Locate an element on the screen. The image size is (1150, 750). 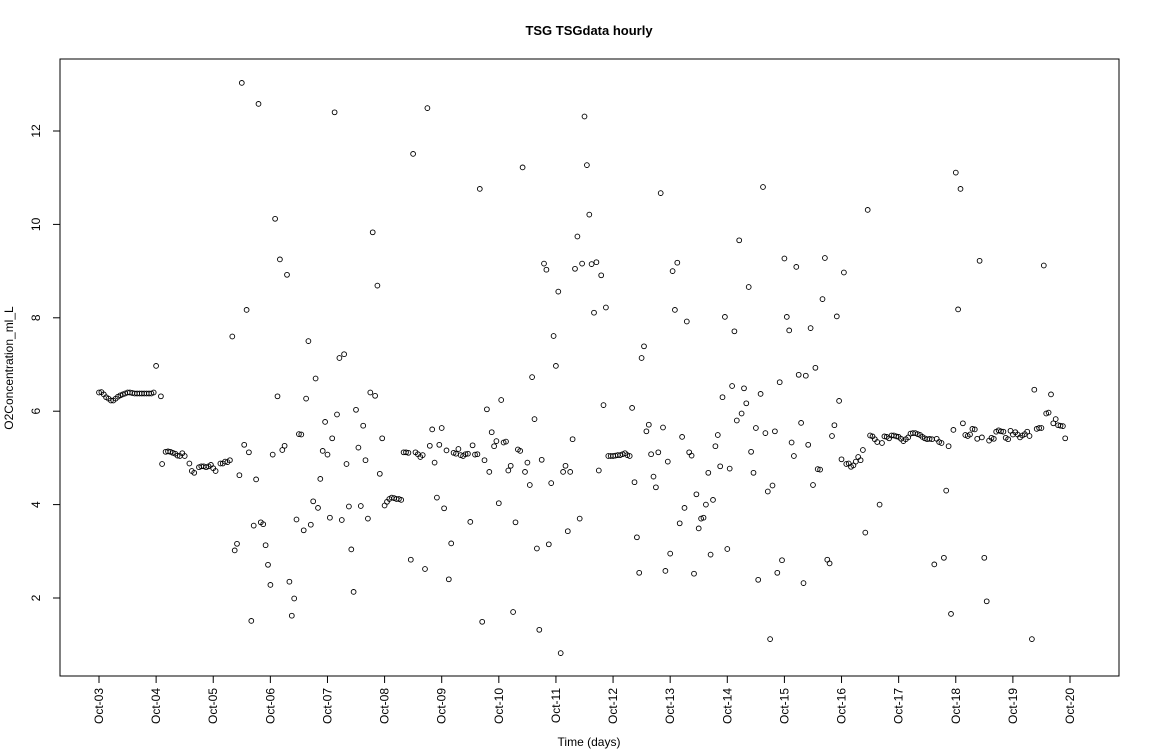
x-tick-label: Oct-08 is located at coordinates (385, 706).